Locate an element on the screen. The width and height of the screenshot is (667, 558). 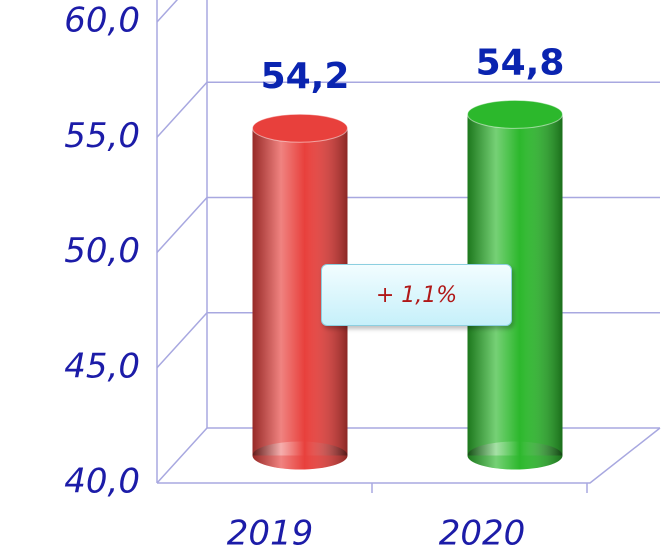
floor-edge is located at coordinates (409, 455).